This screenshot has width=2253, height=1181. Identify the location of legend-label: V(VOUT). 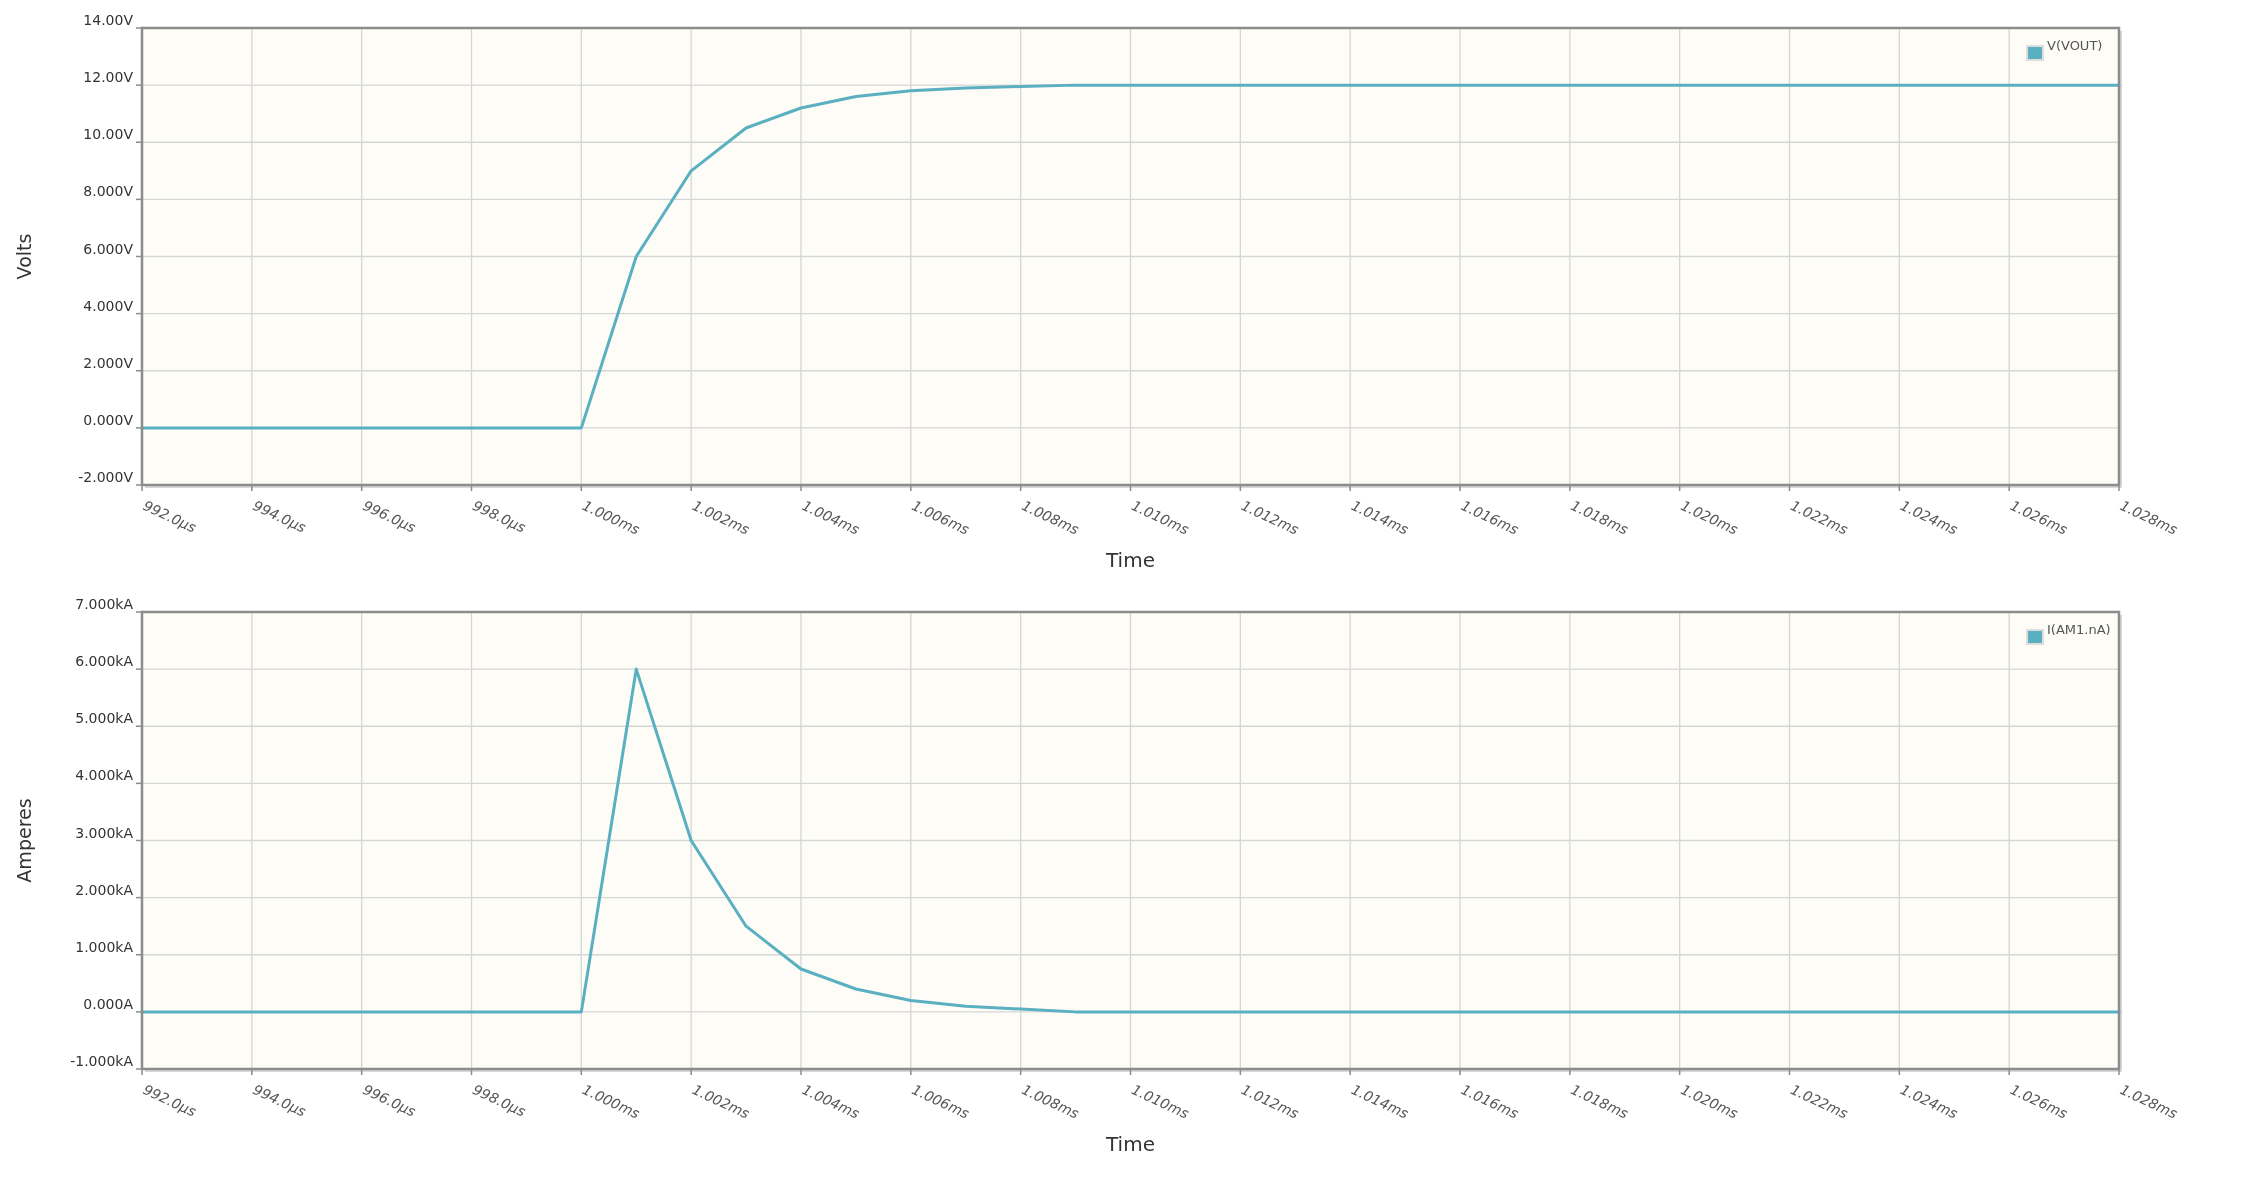
(2075, 45).